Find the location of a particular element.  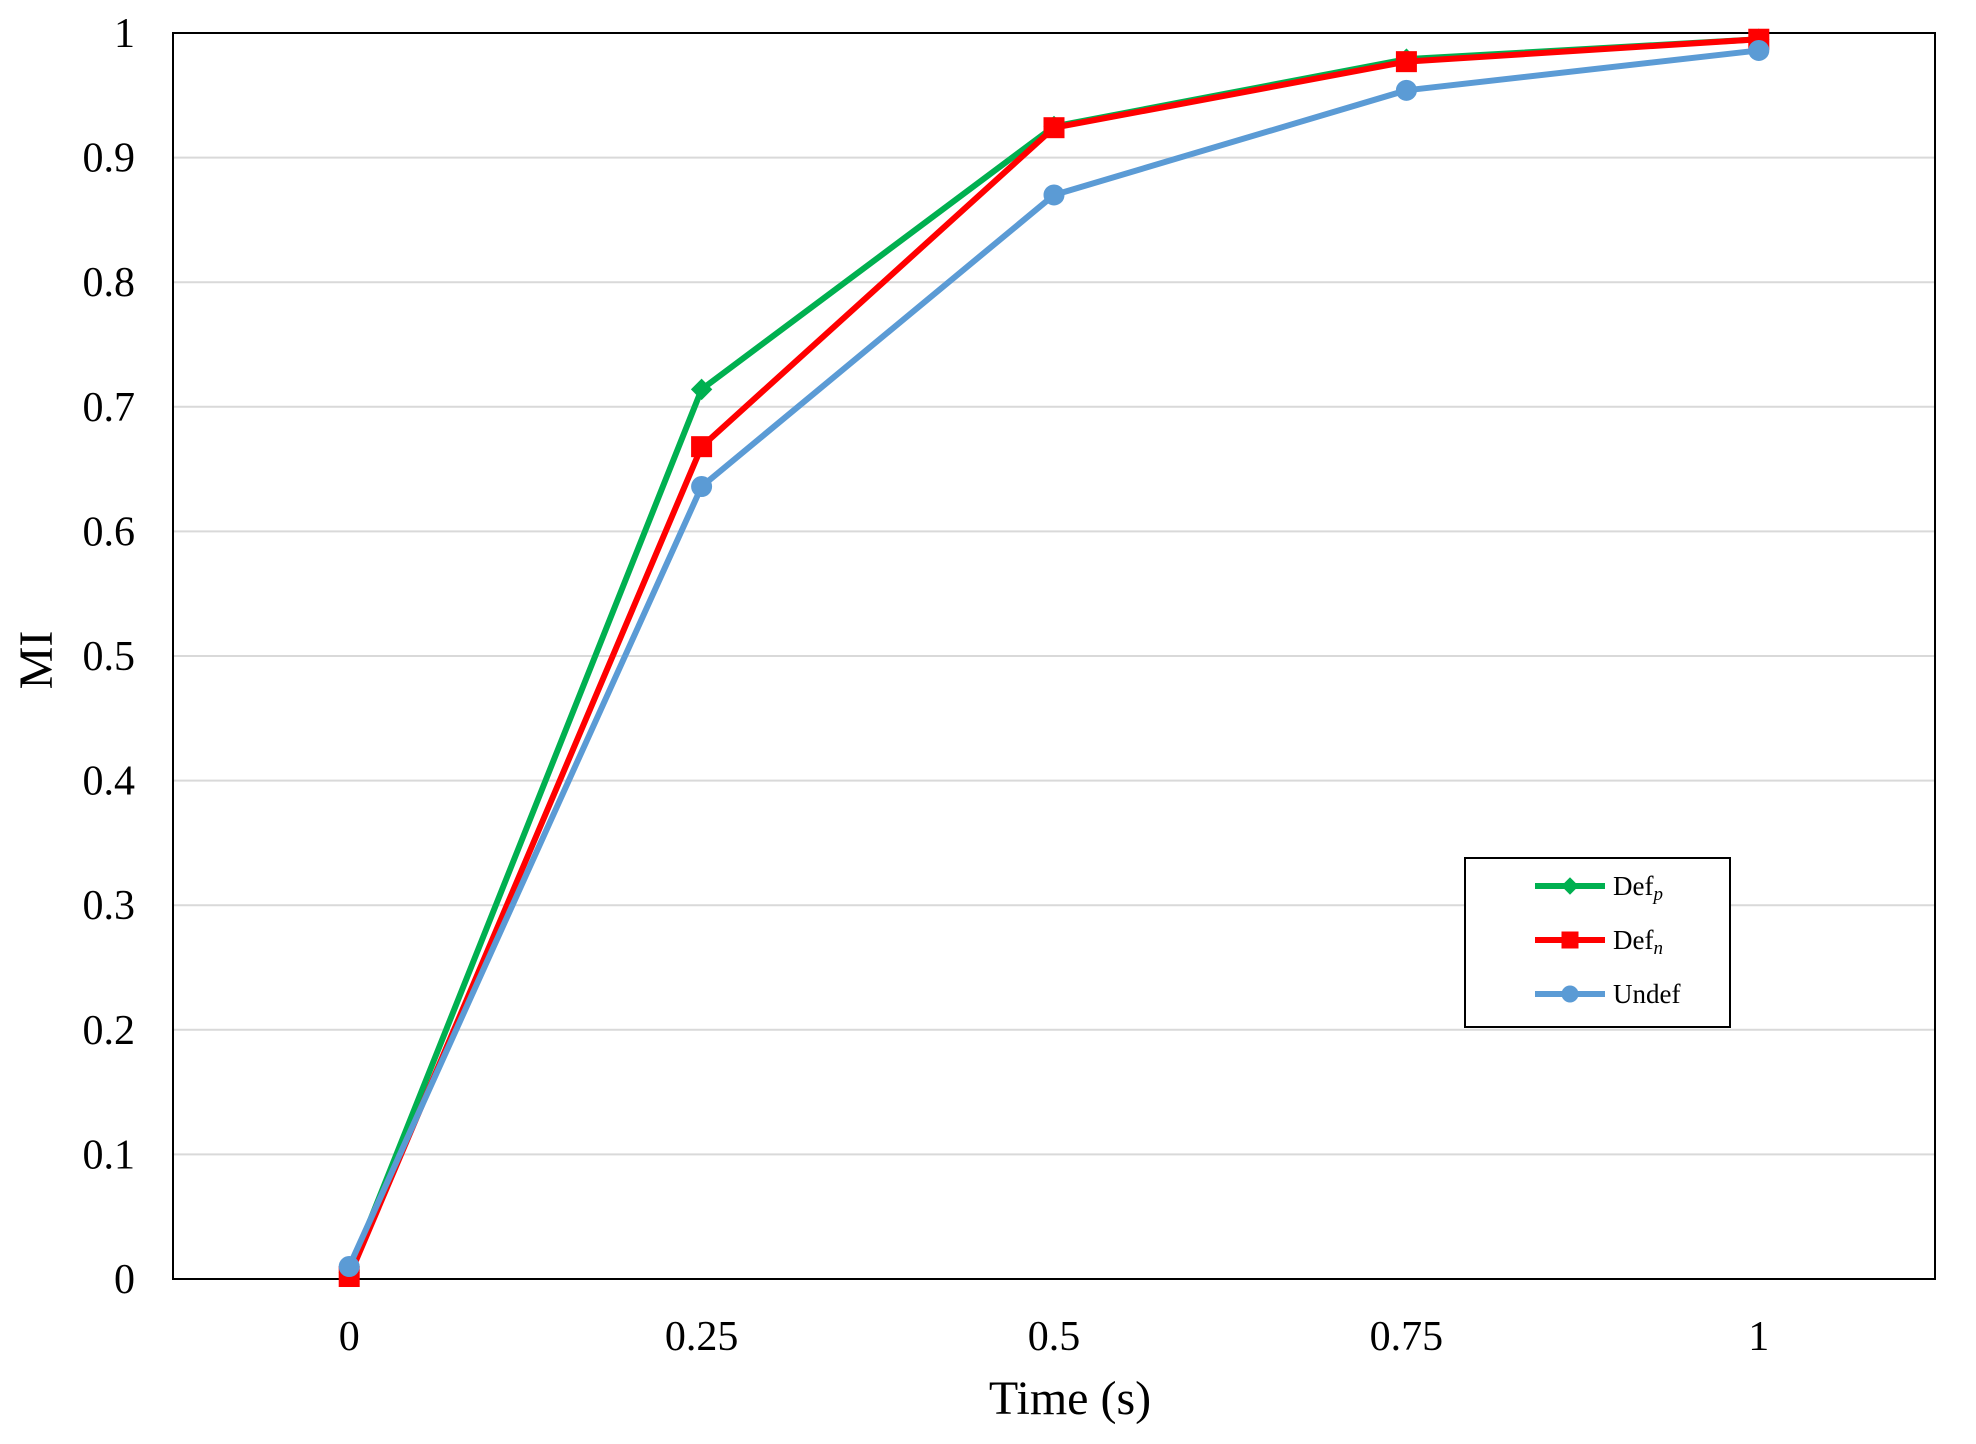

y-tick-label: 0.5 is located at coordinates (109, 657).